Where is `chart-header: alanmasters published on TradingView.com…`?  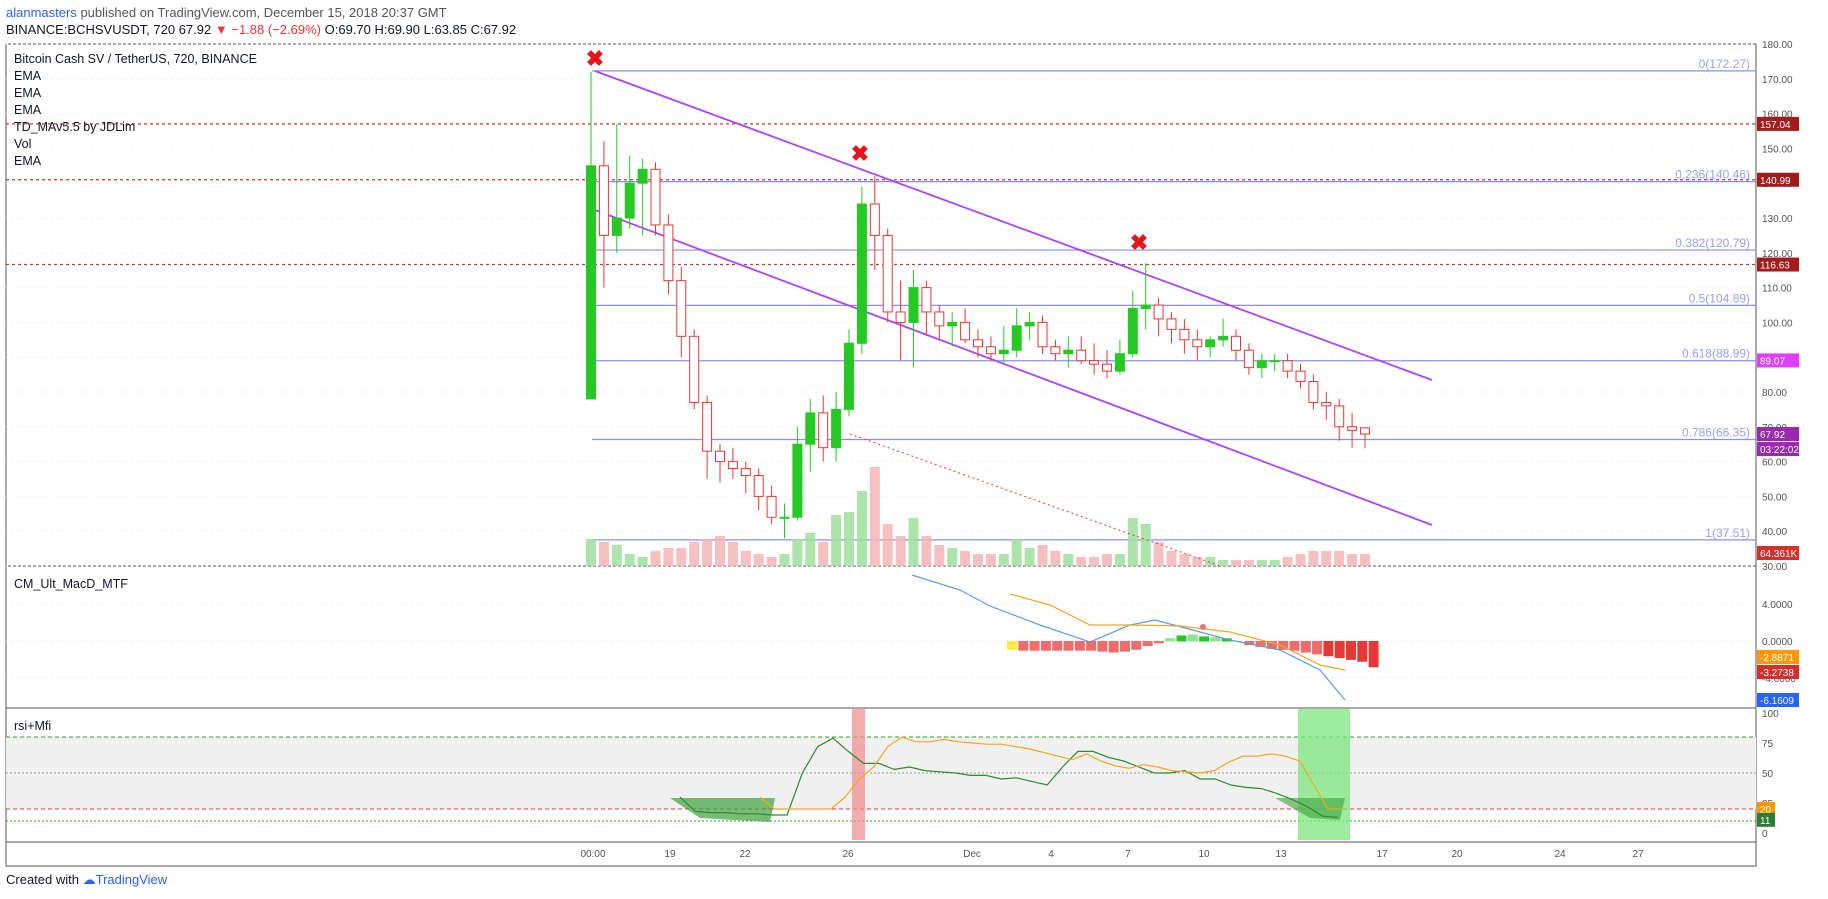
chart-header: alanmasters published on TradingView.com… is located at coordinates (261, 21).